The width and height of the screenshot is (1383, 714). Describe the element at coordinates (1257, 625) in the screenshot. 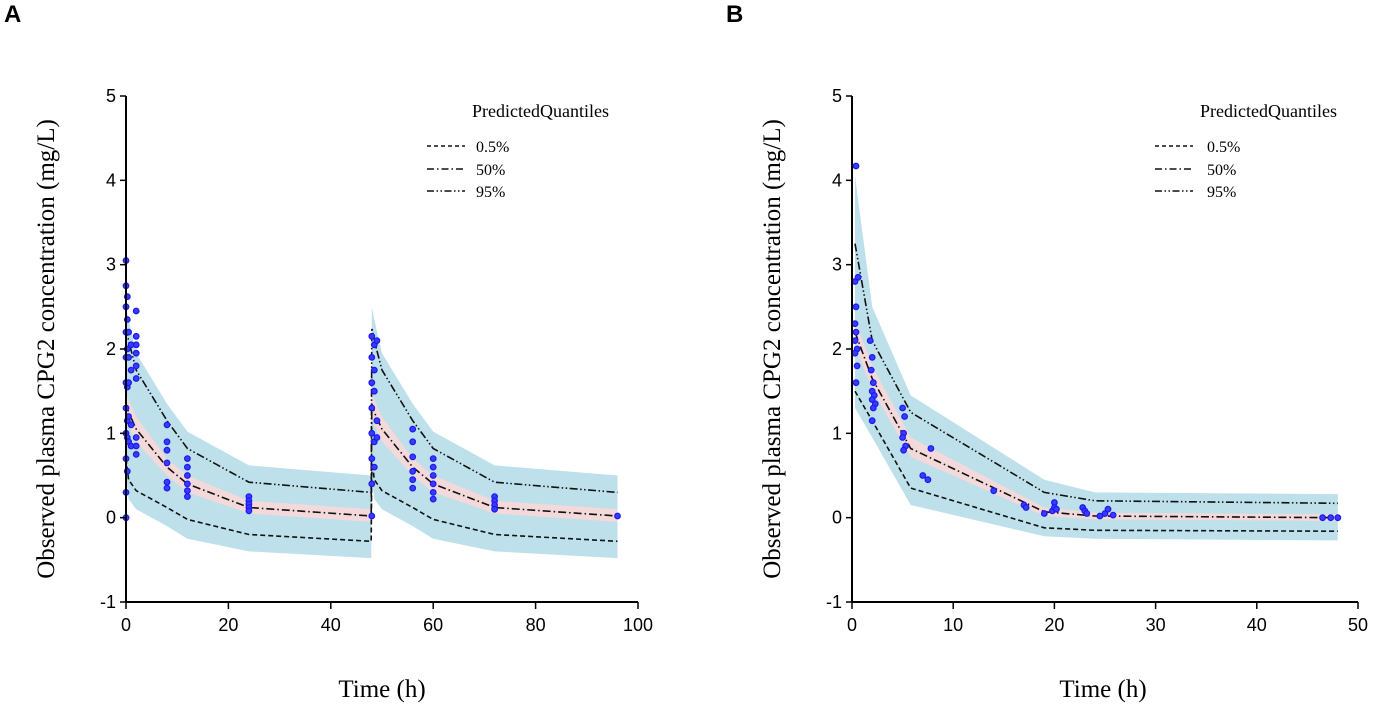

I see `panel-b-x-tick-label: 40` at that location.